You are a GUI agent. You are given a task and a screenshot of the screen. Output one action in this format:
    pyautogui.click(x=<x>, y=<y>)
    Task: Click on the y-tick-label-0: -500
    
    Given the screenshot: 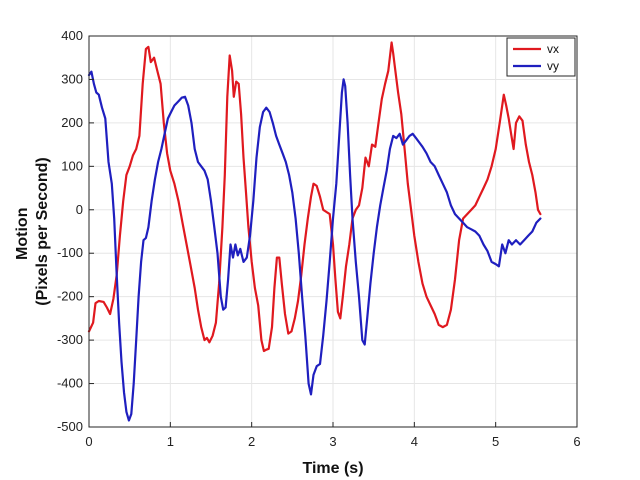 What is the action you would take?
    pyautogui.click(x=70, y=426)
    